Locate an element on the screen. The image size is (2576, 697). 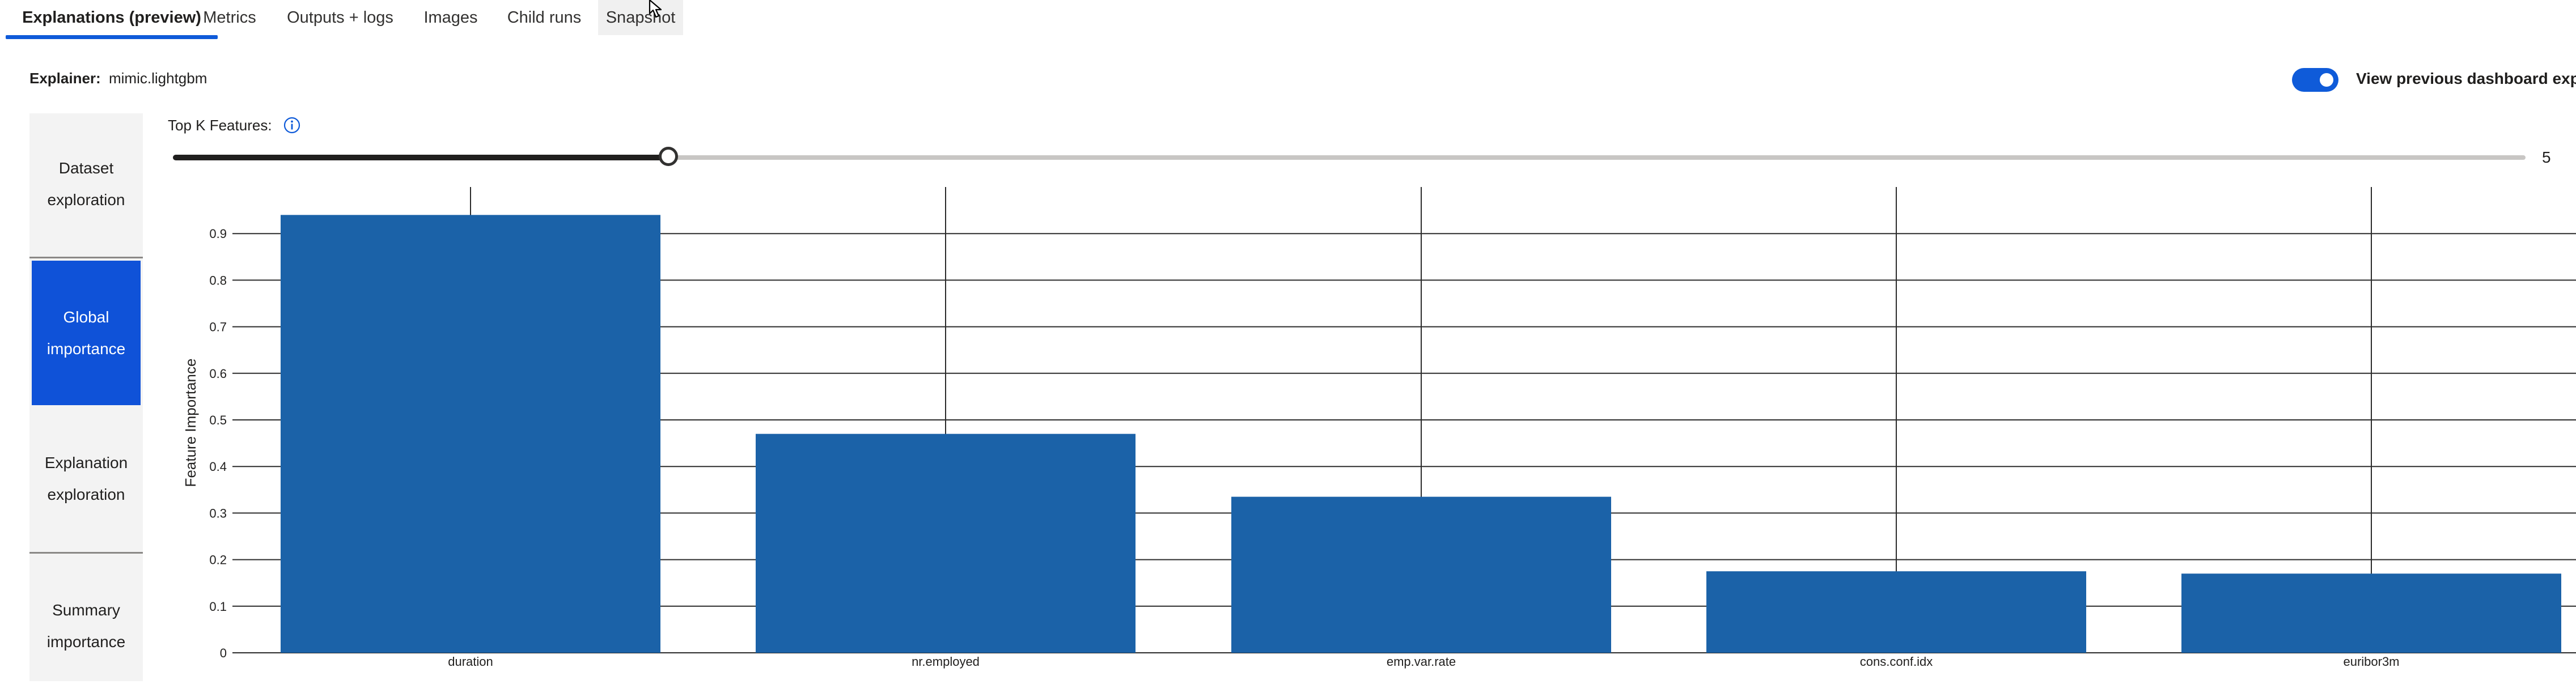
nav-explanation-exploration: Explanation exploration is located at coordinates (86, 479).